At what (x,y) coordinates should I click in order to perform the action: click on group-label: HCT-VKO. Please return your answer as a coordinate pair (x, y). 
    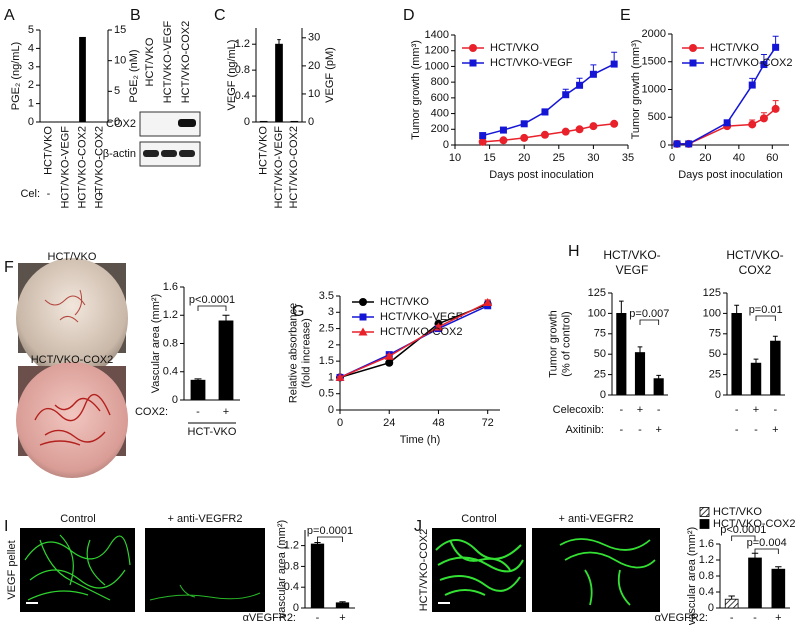
    Looking at the image, I should click on (212, 432).